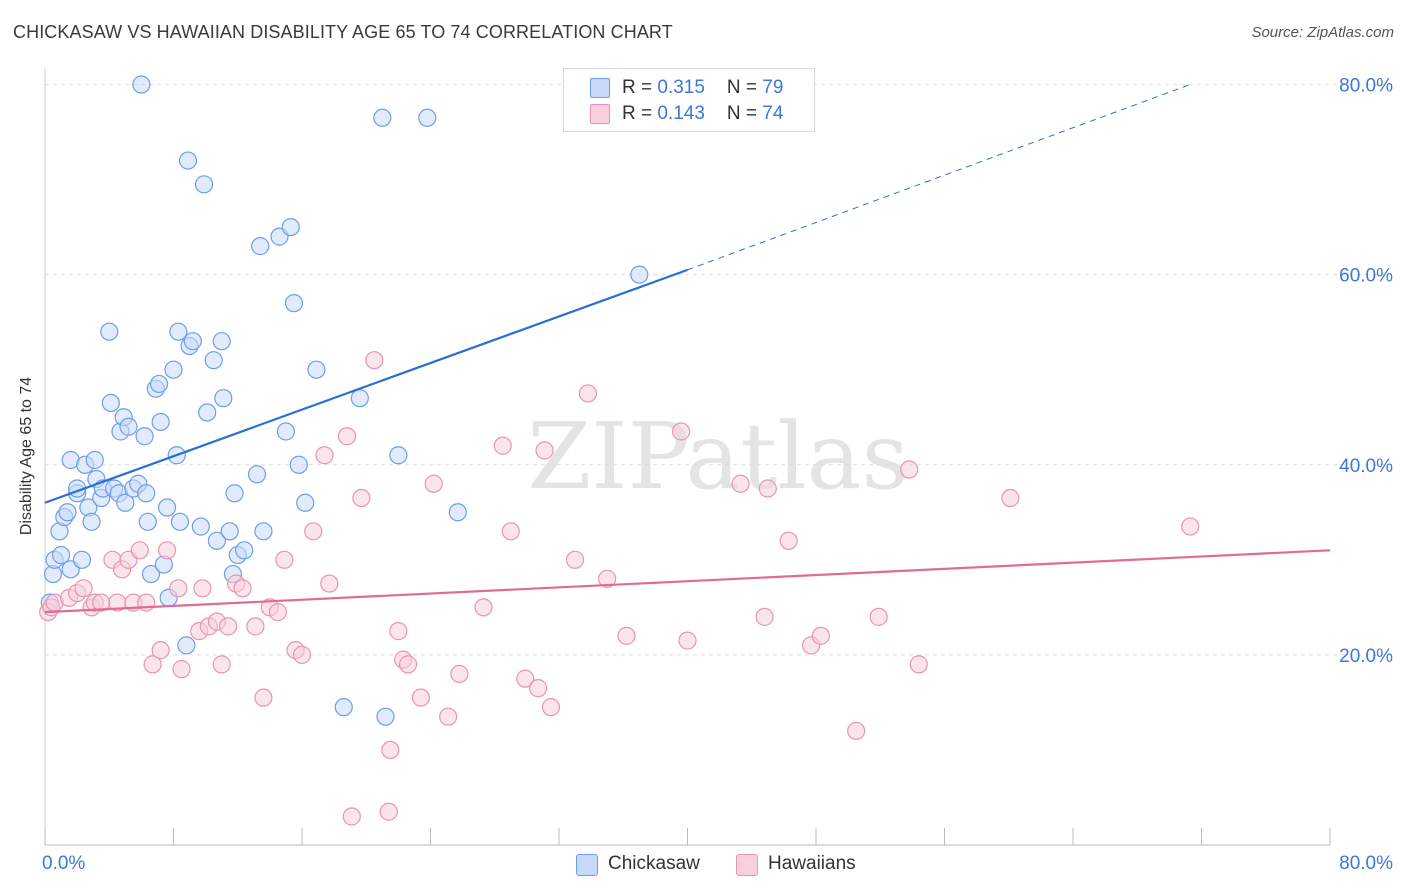 This screenshot has width=1406, height=892. I want to click on legend-text-chickasaw: R = 0.315 N = 79, so click(702, 88).